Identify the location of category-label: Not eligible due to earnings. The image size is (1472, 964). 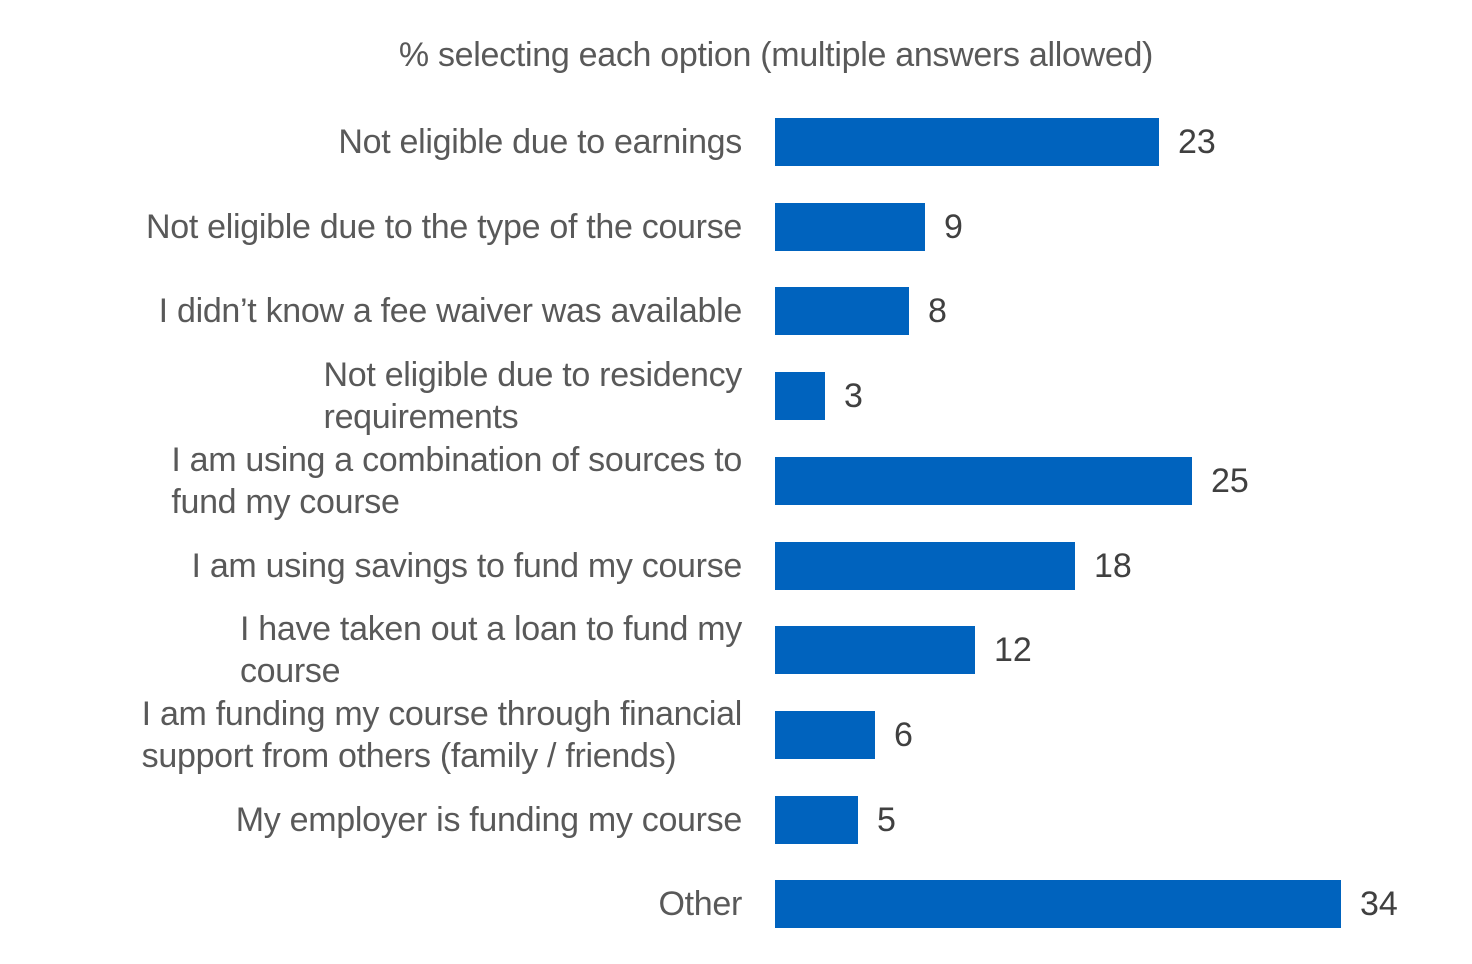
(540, 142).